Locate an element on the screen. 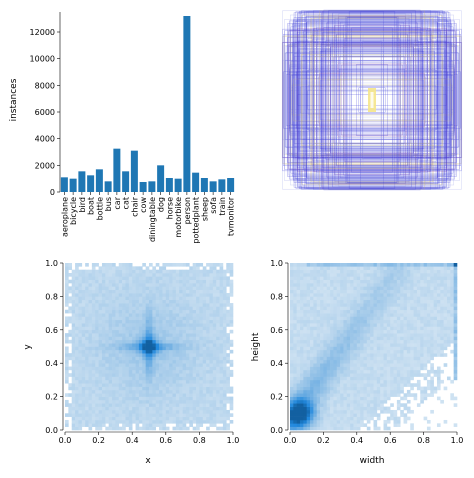  bar-series is located at coordinates (147, 104).